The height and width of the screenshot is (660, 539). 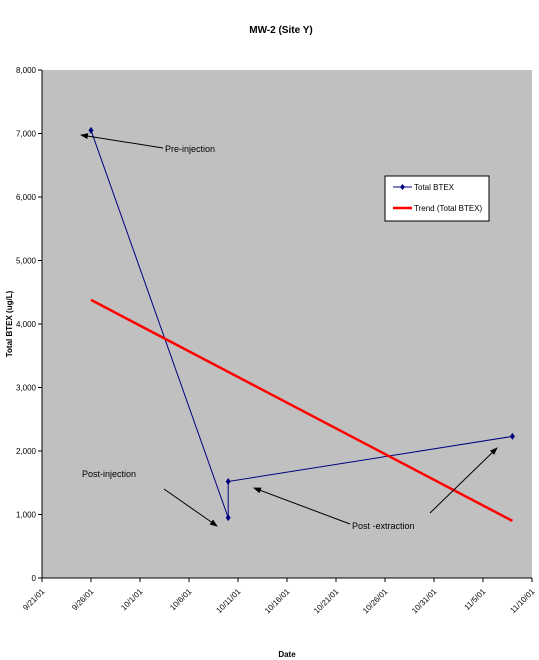 What do you see at coordinates (281, 30) in the screenshot?
I see `chart-title: MW-2 (Site Y)` at bounding box center [281, 30].